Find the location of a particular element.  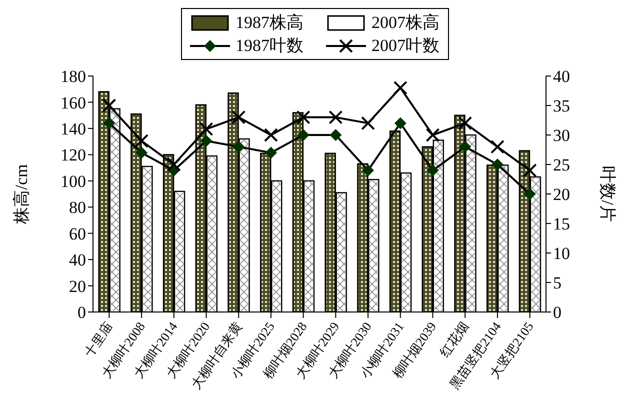

legend-label: 2007株高 is located at coordinates (406, 23).